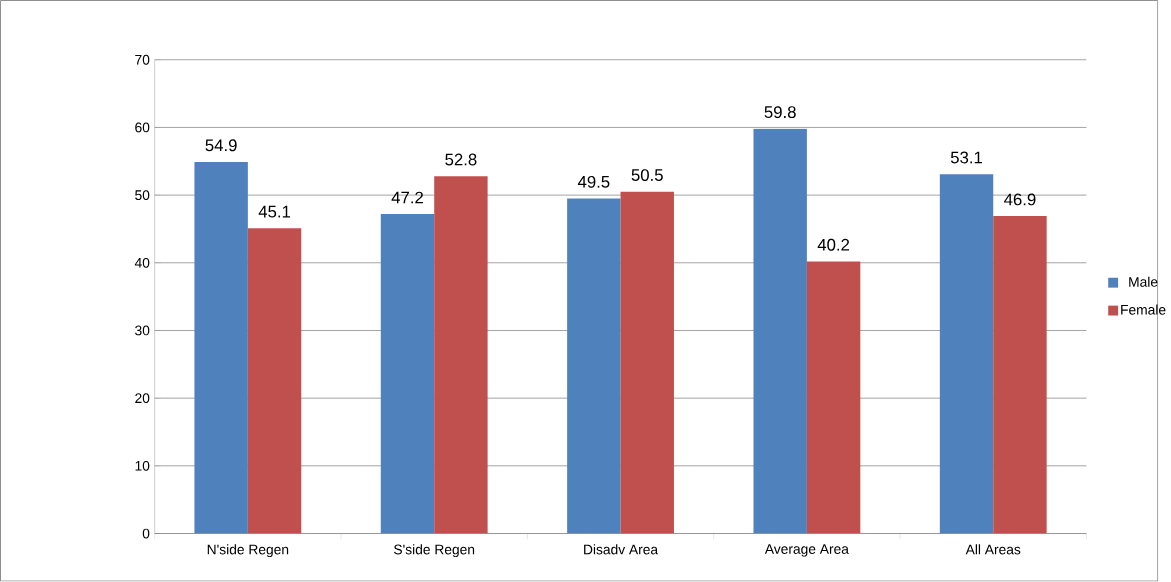  What do you see at coordinates (434, 551) in the screenshot?
I see `x-tick-label: S'side Regen` at bounding box center [434, 551].